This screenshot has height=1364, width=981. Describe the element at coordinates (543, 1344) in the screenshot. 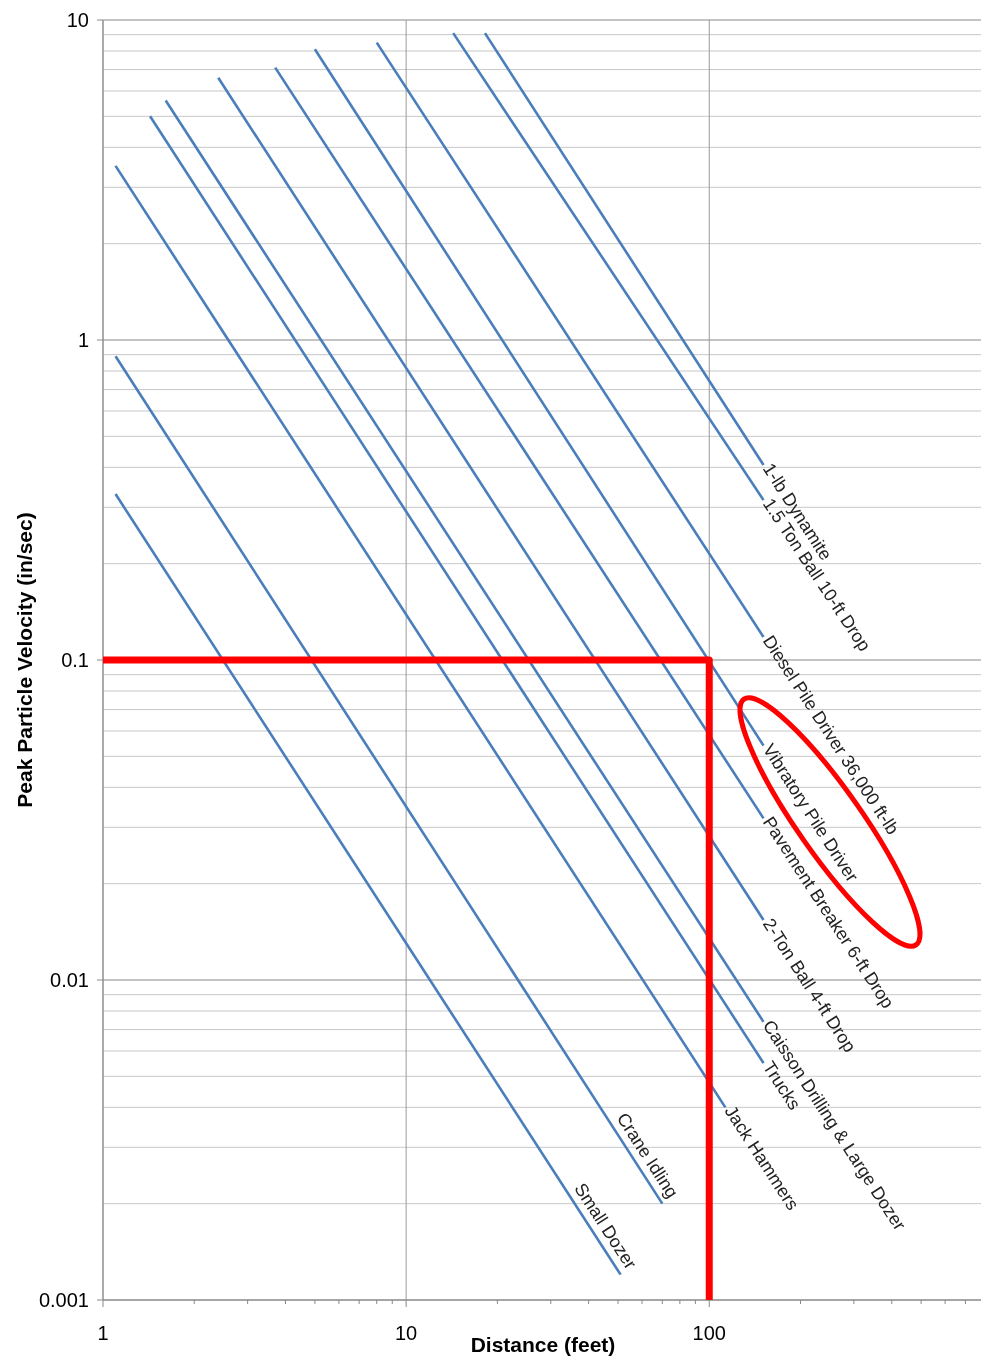

I see `x-axis-title: Distance (feet)` at that location.